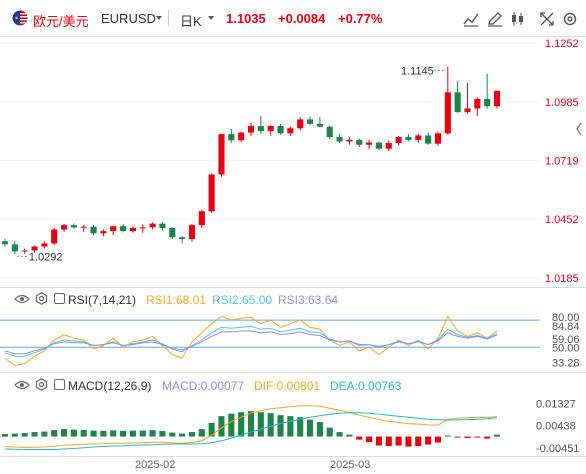  What do you see at coordinates (557, 449) in the screenshot?
I see `macd-axis-label: -0.00451` at bounding box center [557, 449].